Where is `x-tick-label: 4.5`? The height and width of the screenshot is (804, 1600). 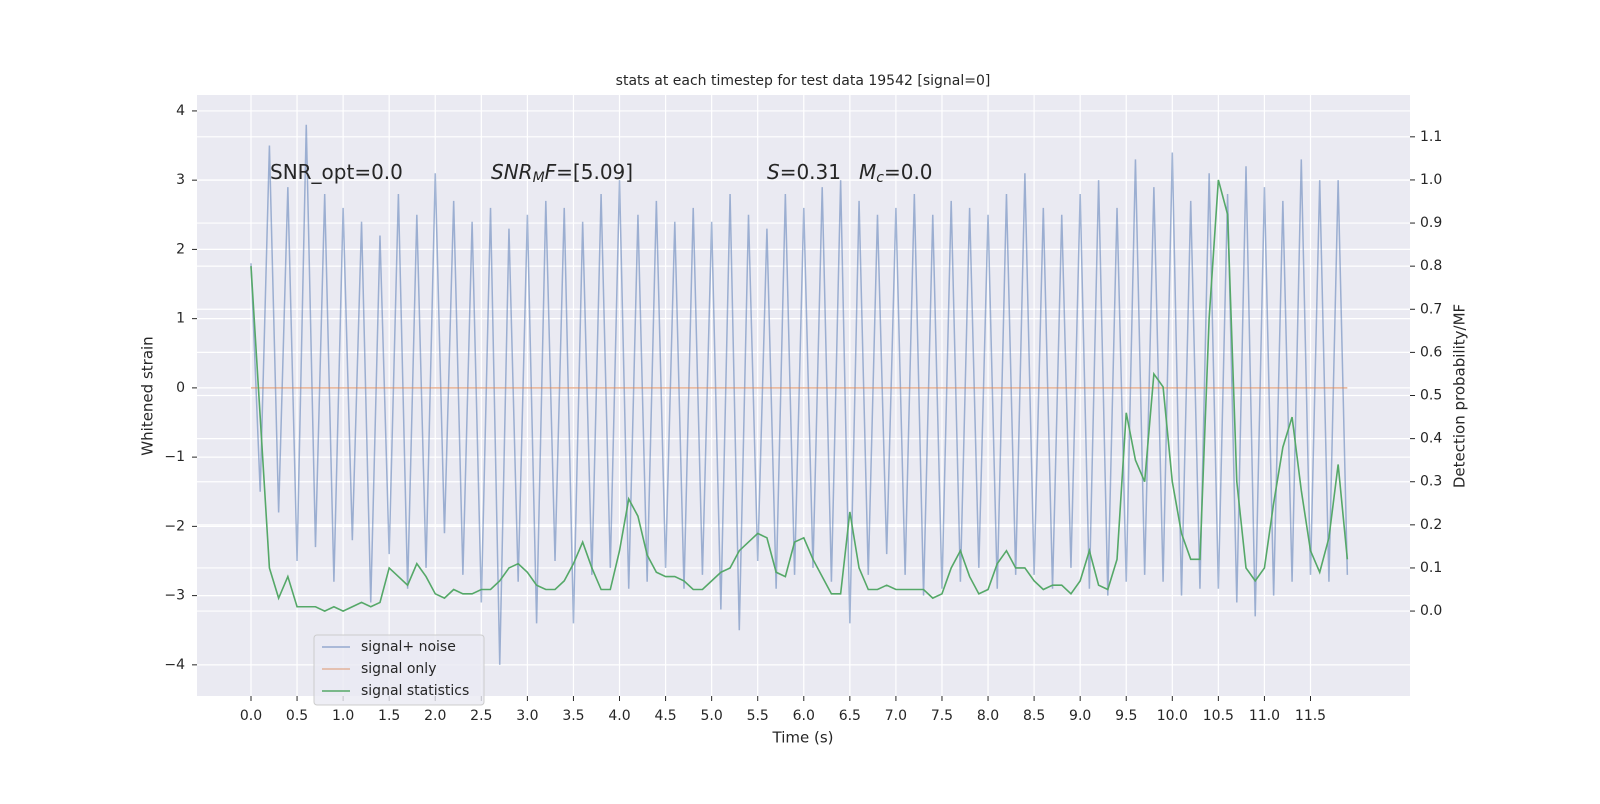 x-tick-label: 4.5 is located at coordinates (665, 716).